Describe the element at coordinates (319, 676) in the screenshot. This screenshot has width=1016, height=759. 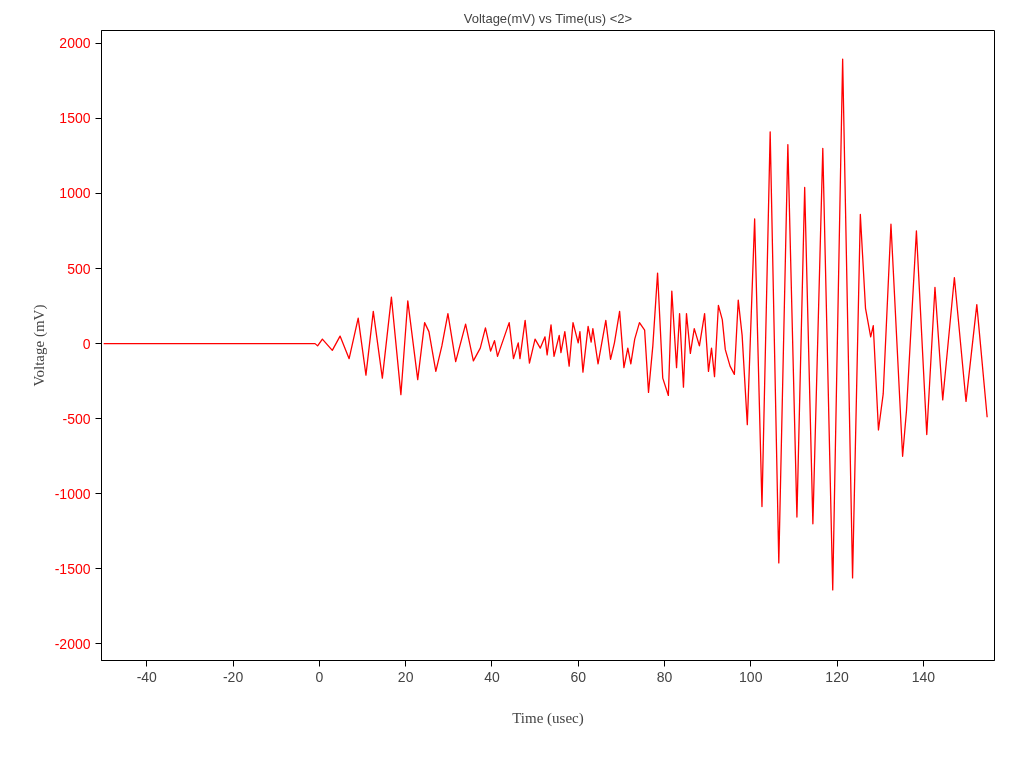
I see `x-tick-label: 0` at that location.